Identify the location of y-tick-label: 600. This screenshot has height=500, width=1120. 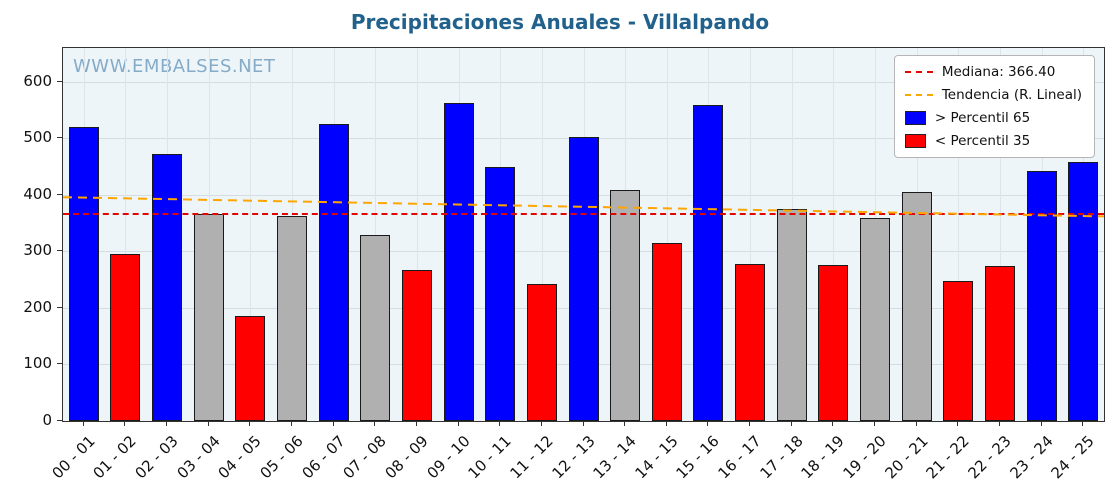
(37, 80).